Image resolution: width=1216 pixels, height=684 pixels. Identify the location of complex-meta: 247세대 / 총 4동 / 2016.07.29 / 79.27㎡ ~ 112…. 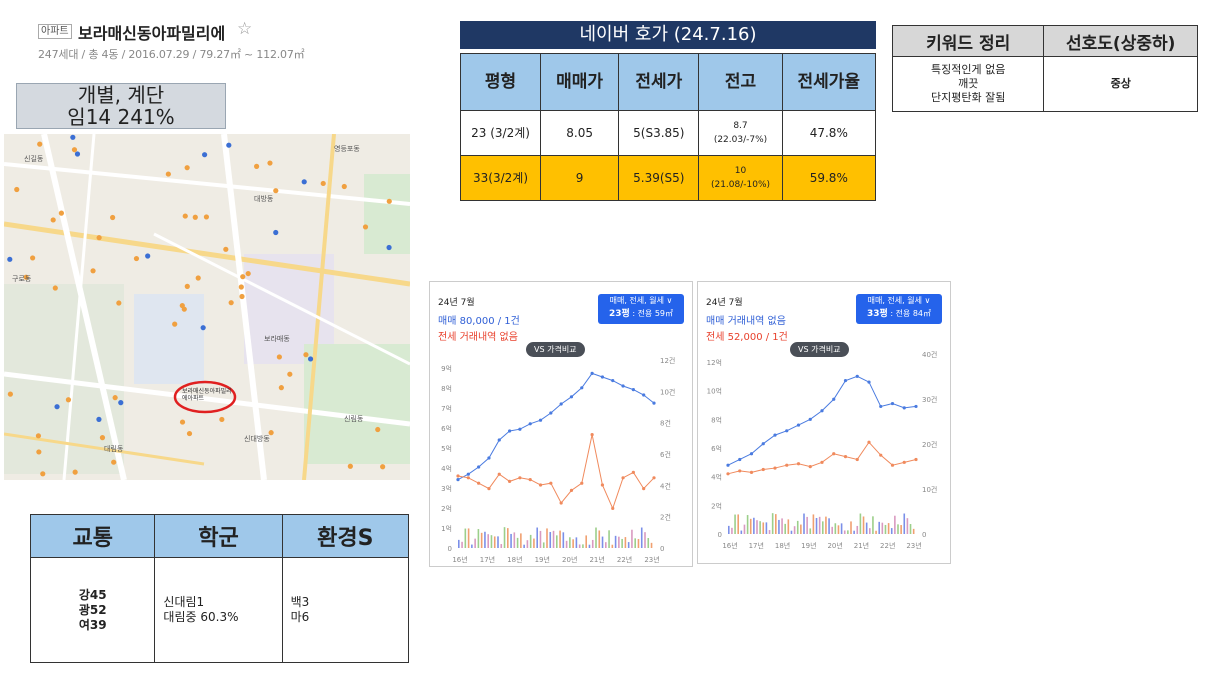
(171, 54).